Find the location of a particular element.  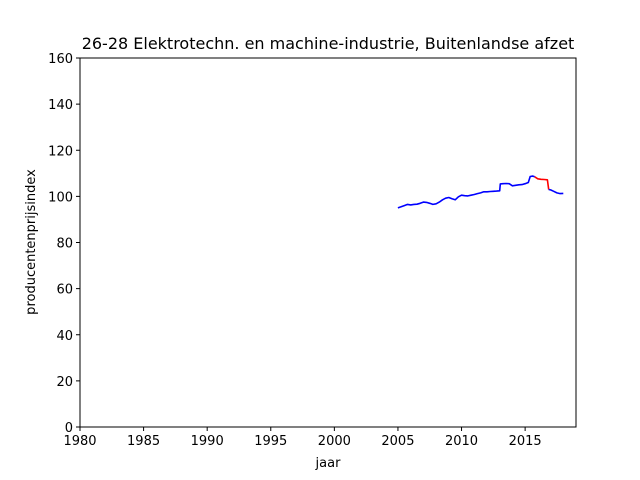

x-tick-label: 1980 is located at coordinates (79, 441).